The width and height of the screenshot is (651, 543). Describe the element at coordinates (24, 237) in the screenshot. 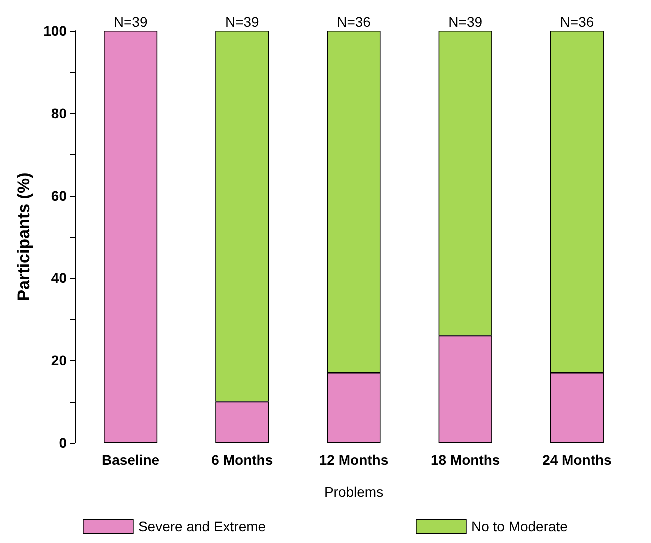

I see `y-axis-title: Participants (%)` at that location.